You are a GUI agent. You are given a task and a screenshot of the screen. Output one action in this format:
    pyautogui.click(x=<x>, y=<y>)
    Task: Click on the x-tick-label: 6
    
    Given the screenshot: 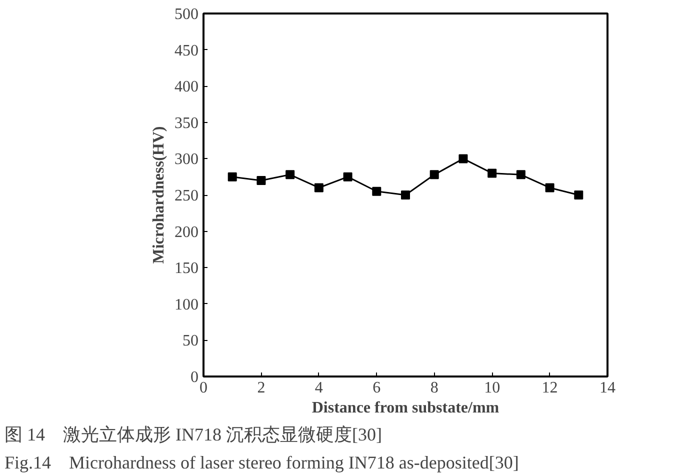 What is the action you would take?
    pyautogui.click(x=376, y=388)
    